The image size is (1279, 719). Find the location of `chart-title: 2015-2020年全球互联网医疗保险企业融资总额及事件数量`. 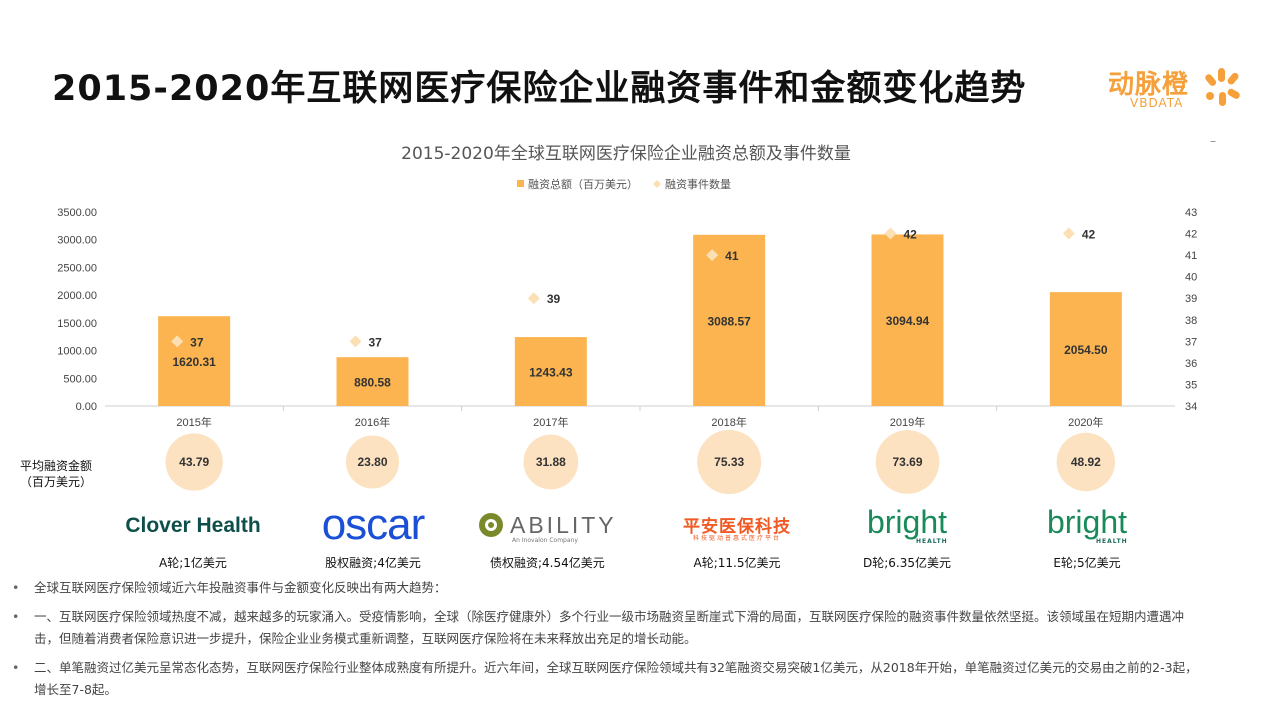

chart-title: 2015-2020年全球互联网医疗保险企业融资总额及事件数量 is located at coordinates (626, 154).